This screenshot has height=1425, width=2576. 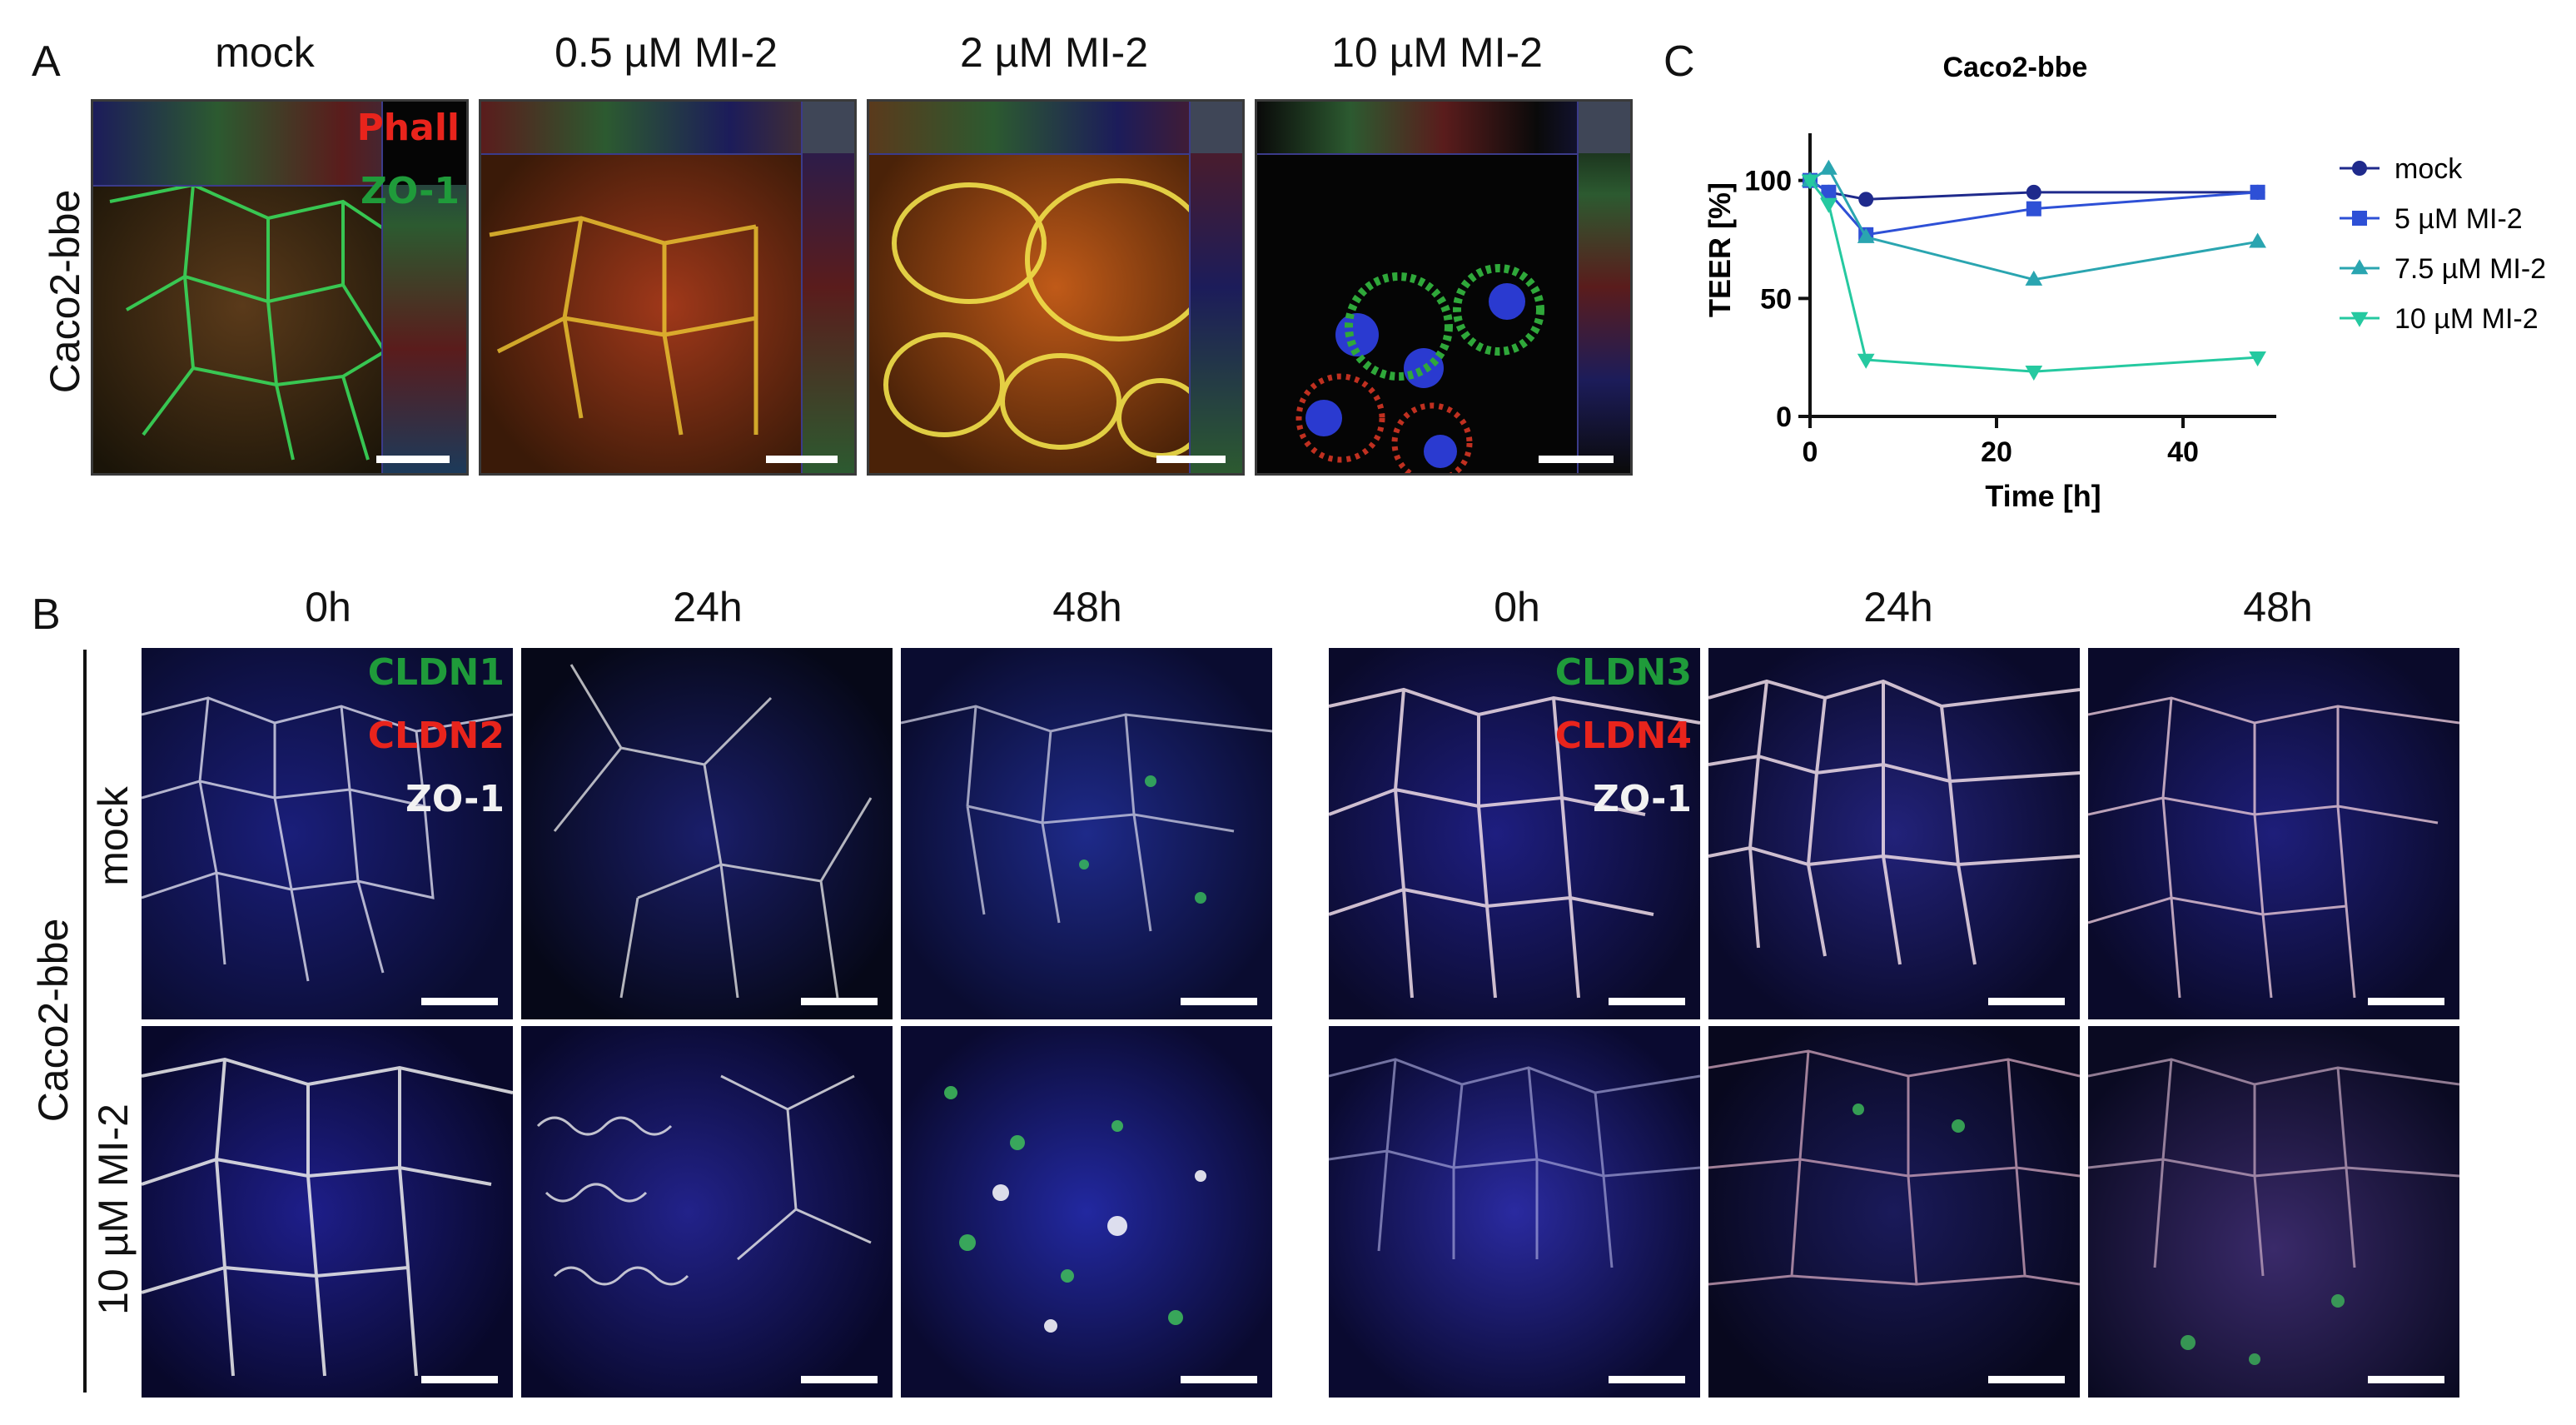 What do you see at coordinates (85, 1021) in the screenshot?
I see `row-group-bracket` at bounding box center [85, 1021].